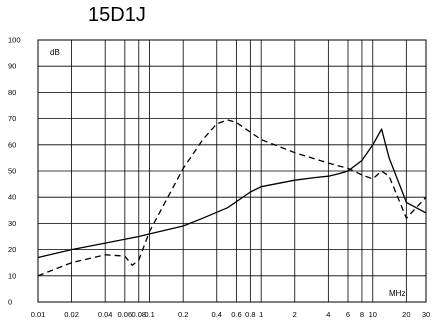 This screenshot has height=322, width=438. What do you see at coordinates (217, 314) in the screenshot?
I see `x-tick-label: 0.4` at bounding box center [217, 314].